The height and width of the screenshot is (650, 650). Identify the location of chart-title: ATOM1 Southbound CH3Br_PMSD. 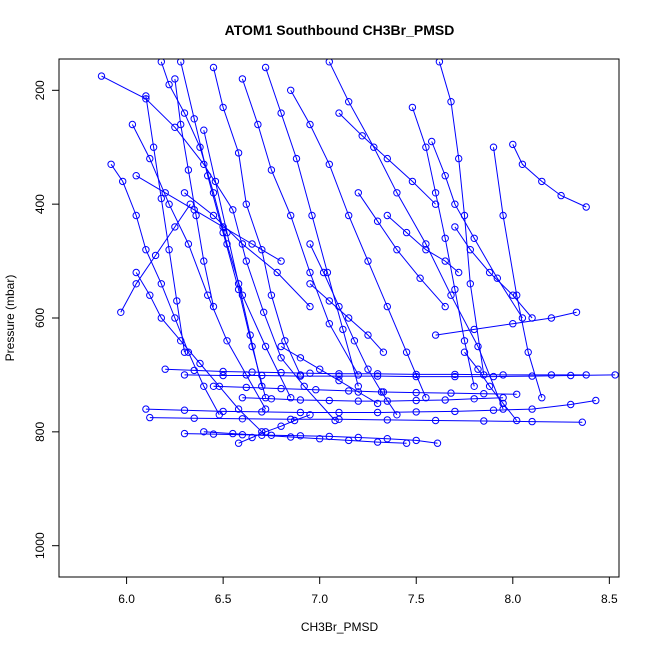
(340, 30).